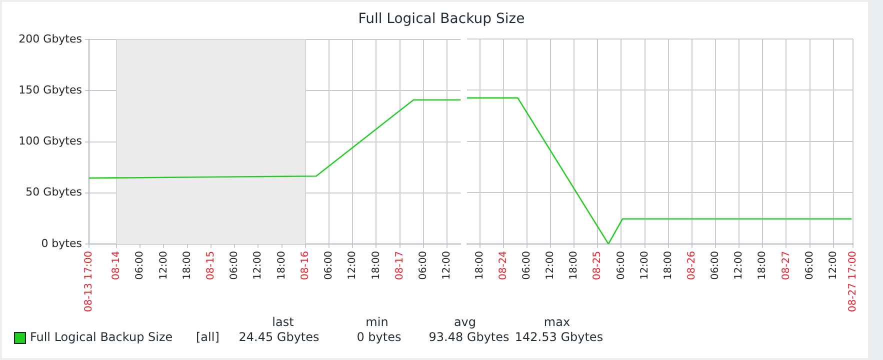 This screenshot has width=883, height=360. Describe the element at coordinates (598, 265) in the screenshot. I see `x-tick-label: 08-25` at that location.